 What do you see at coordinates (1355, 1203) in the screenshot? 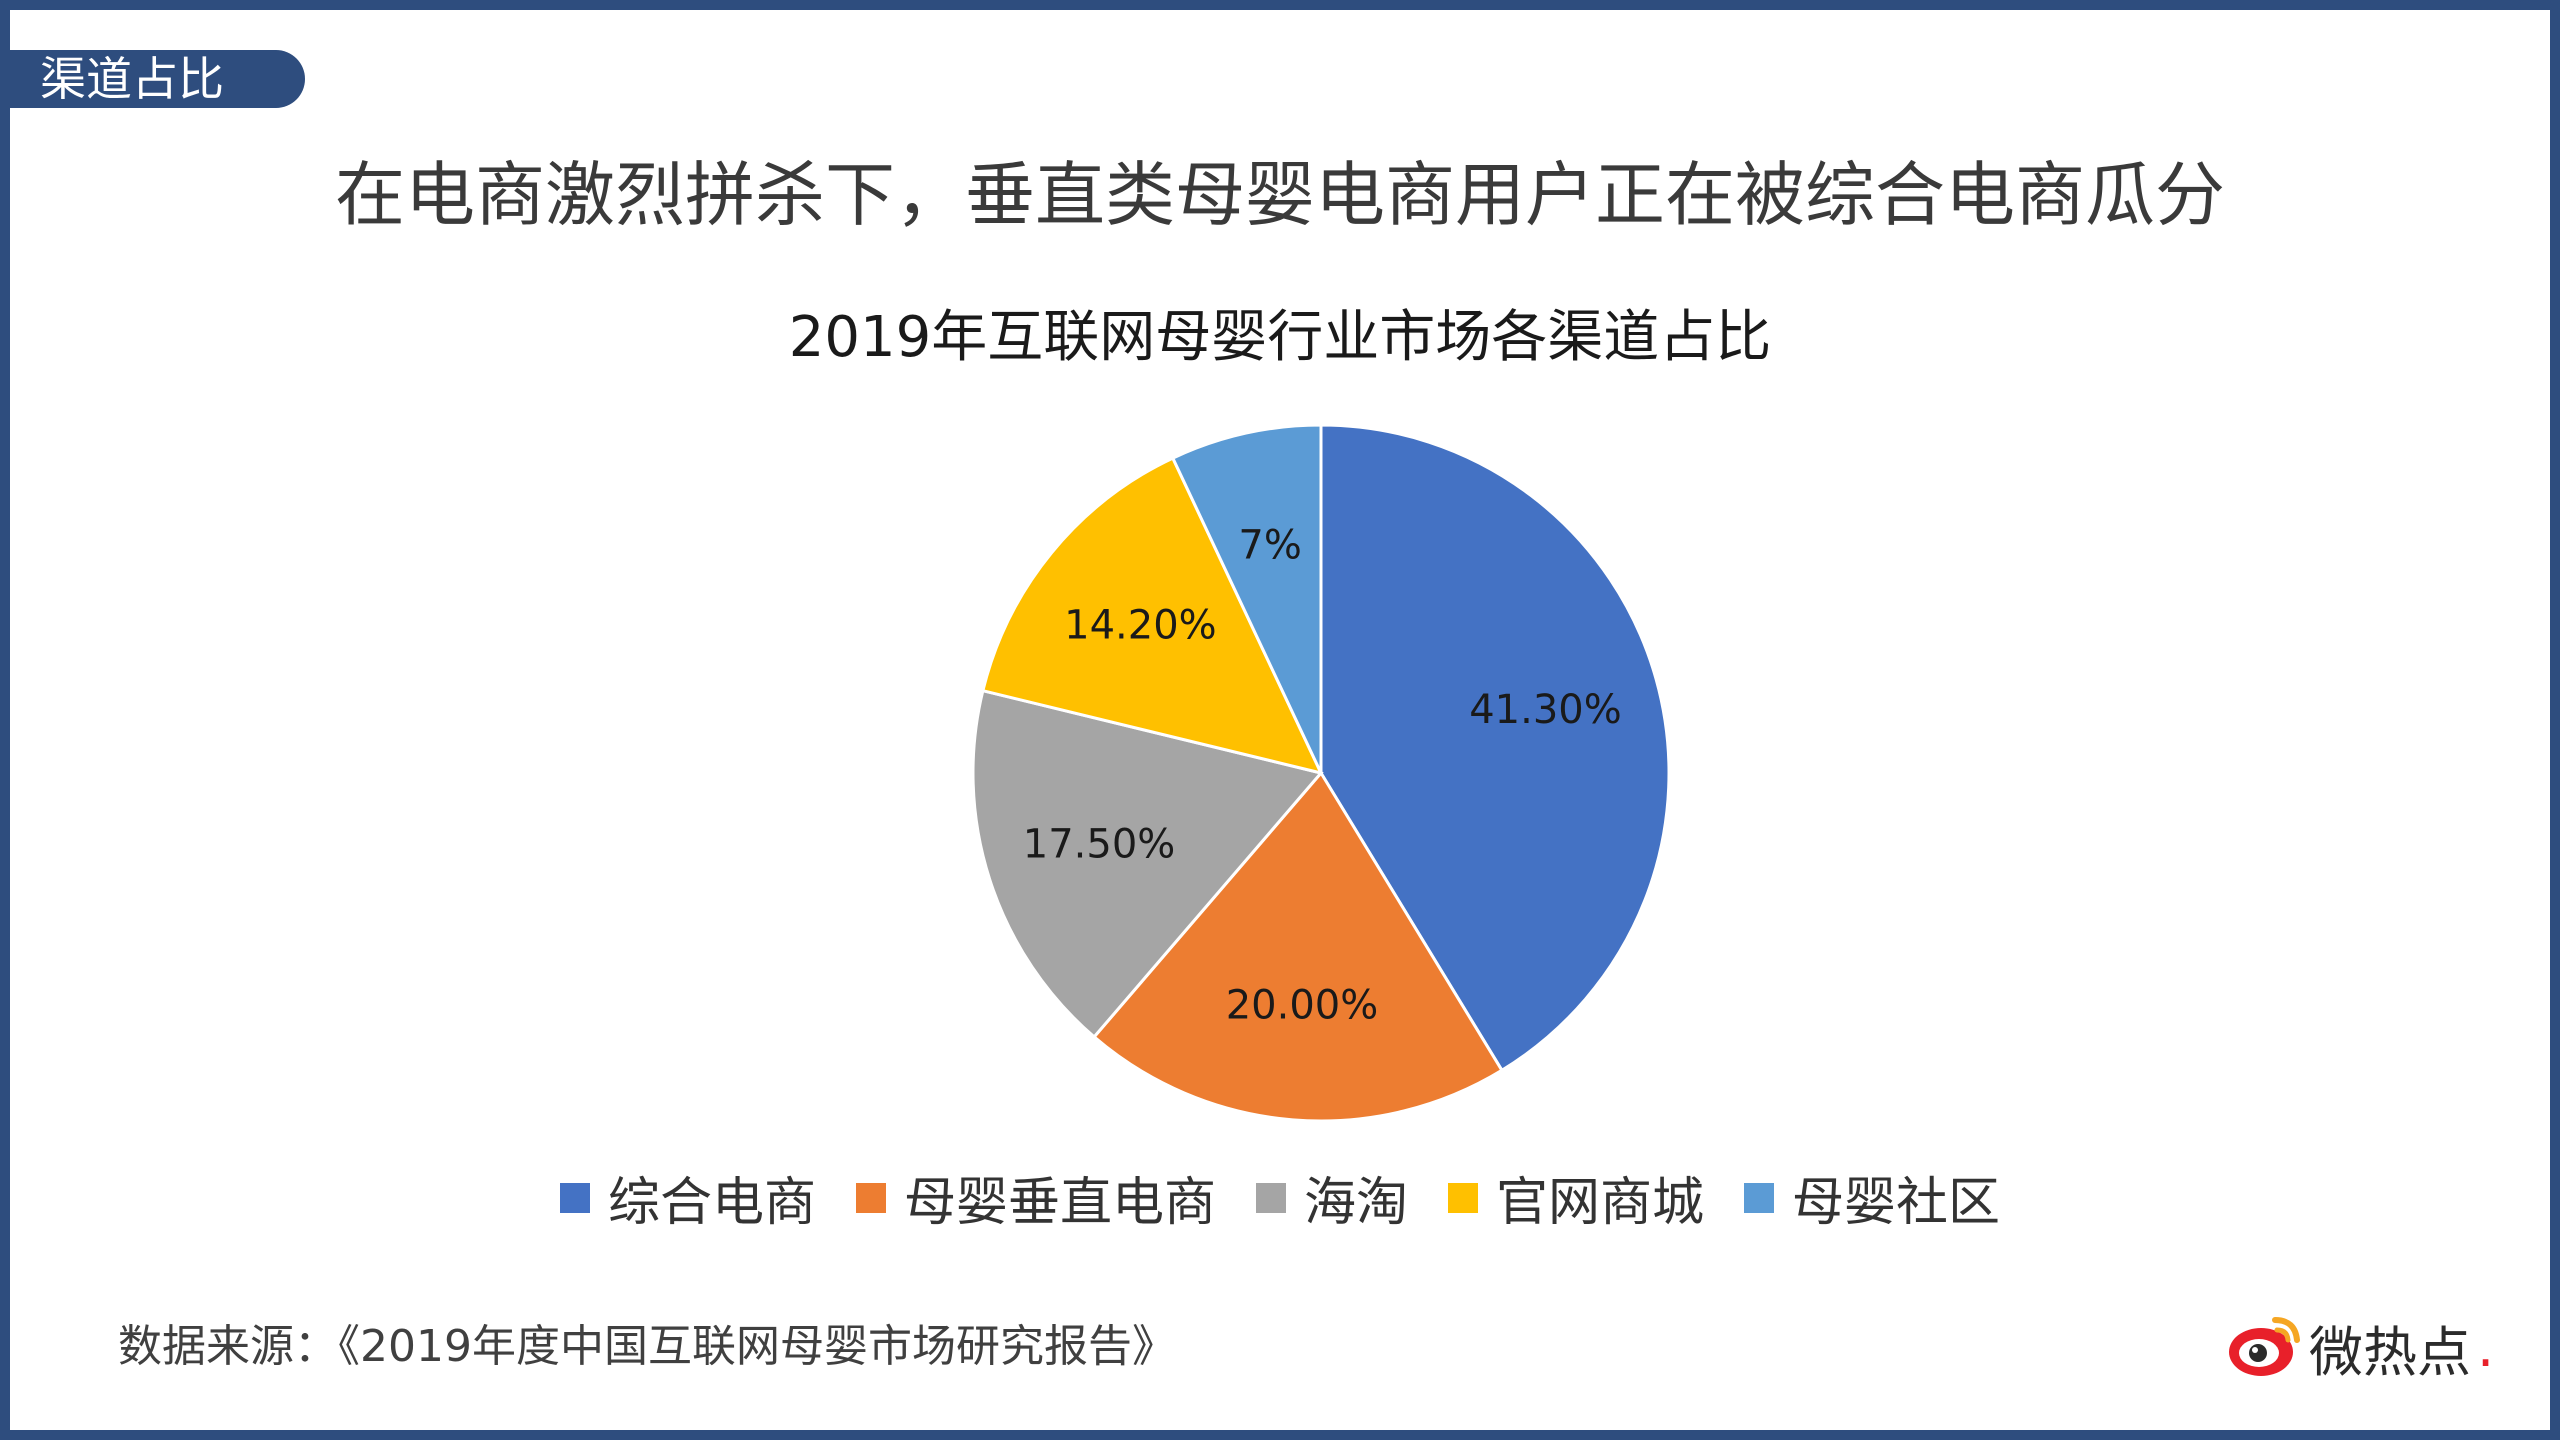
I see `legend-label: 海淘` at bounding box center [1355, 1203].